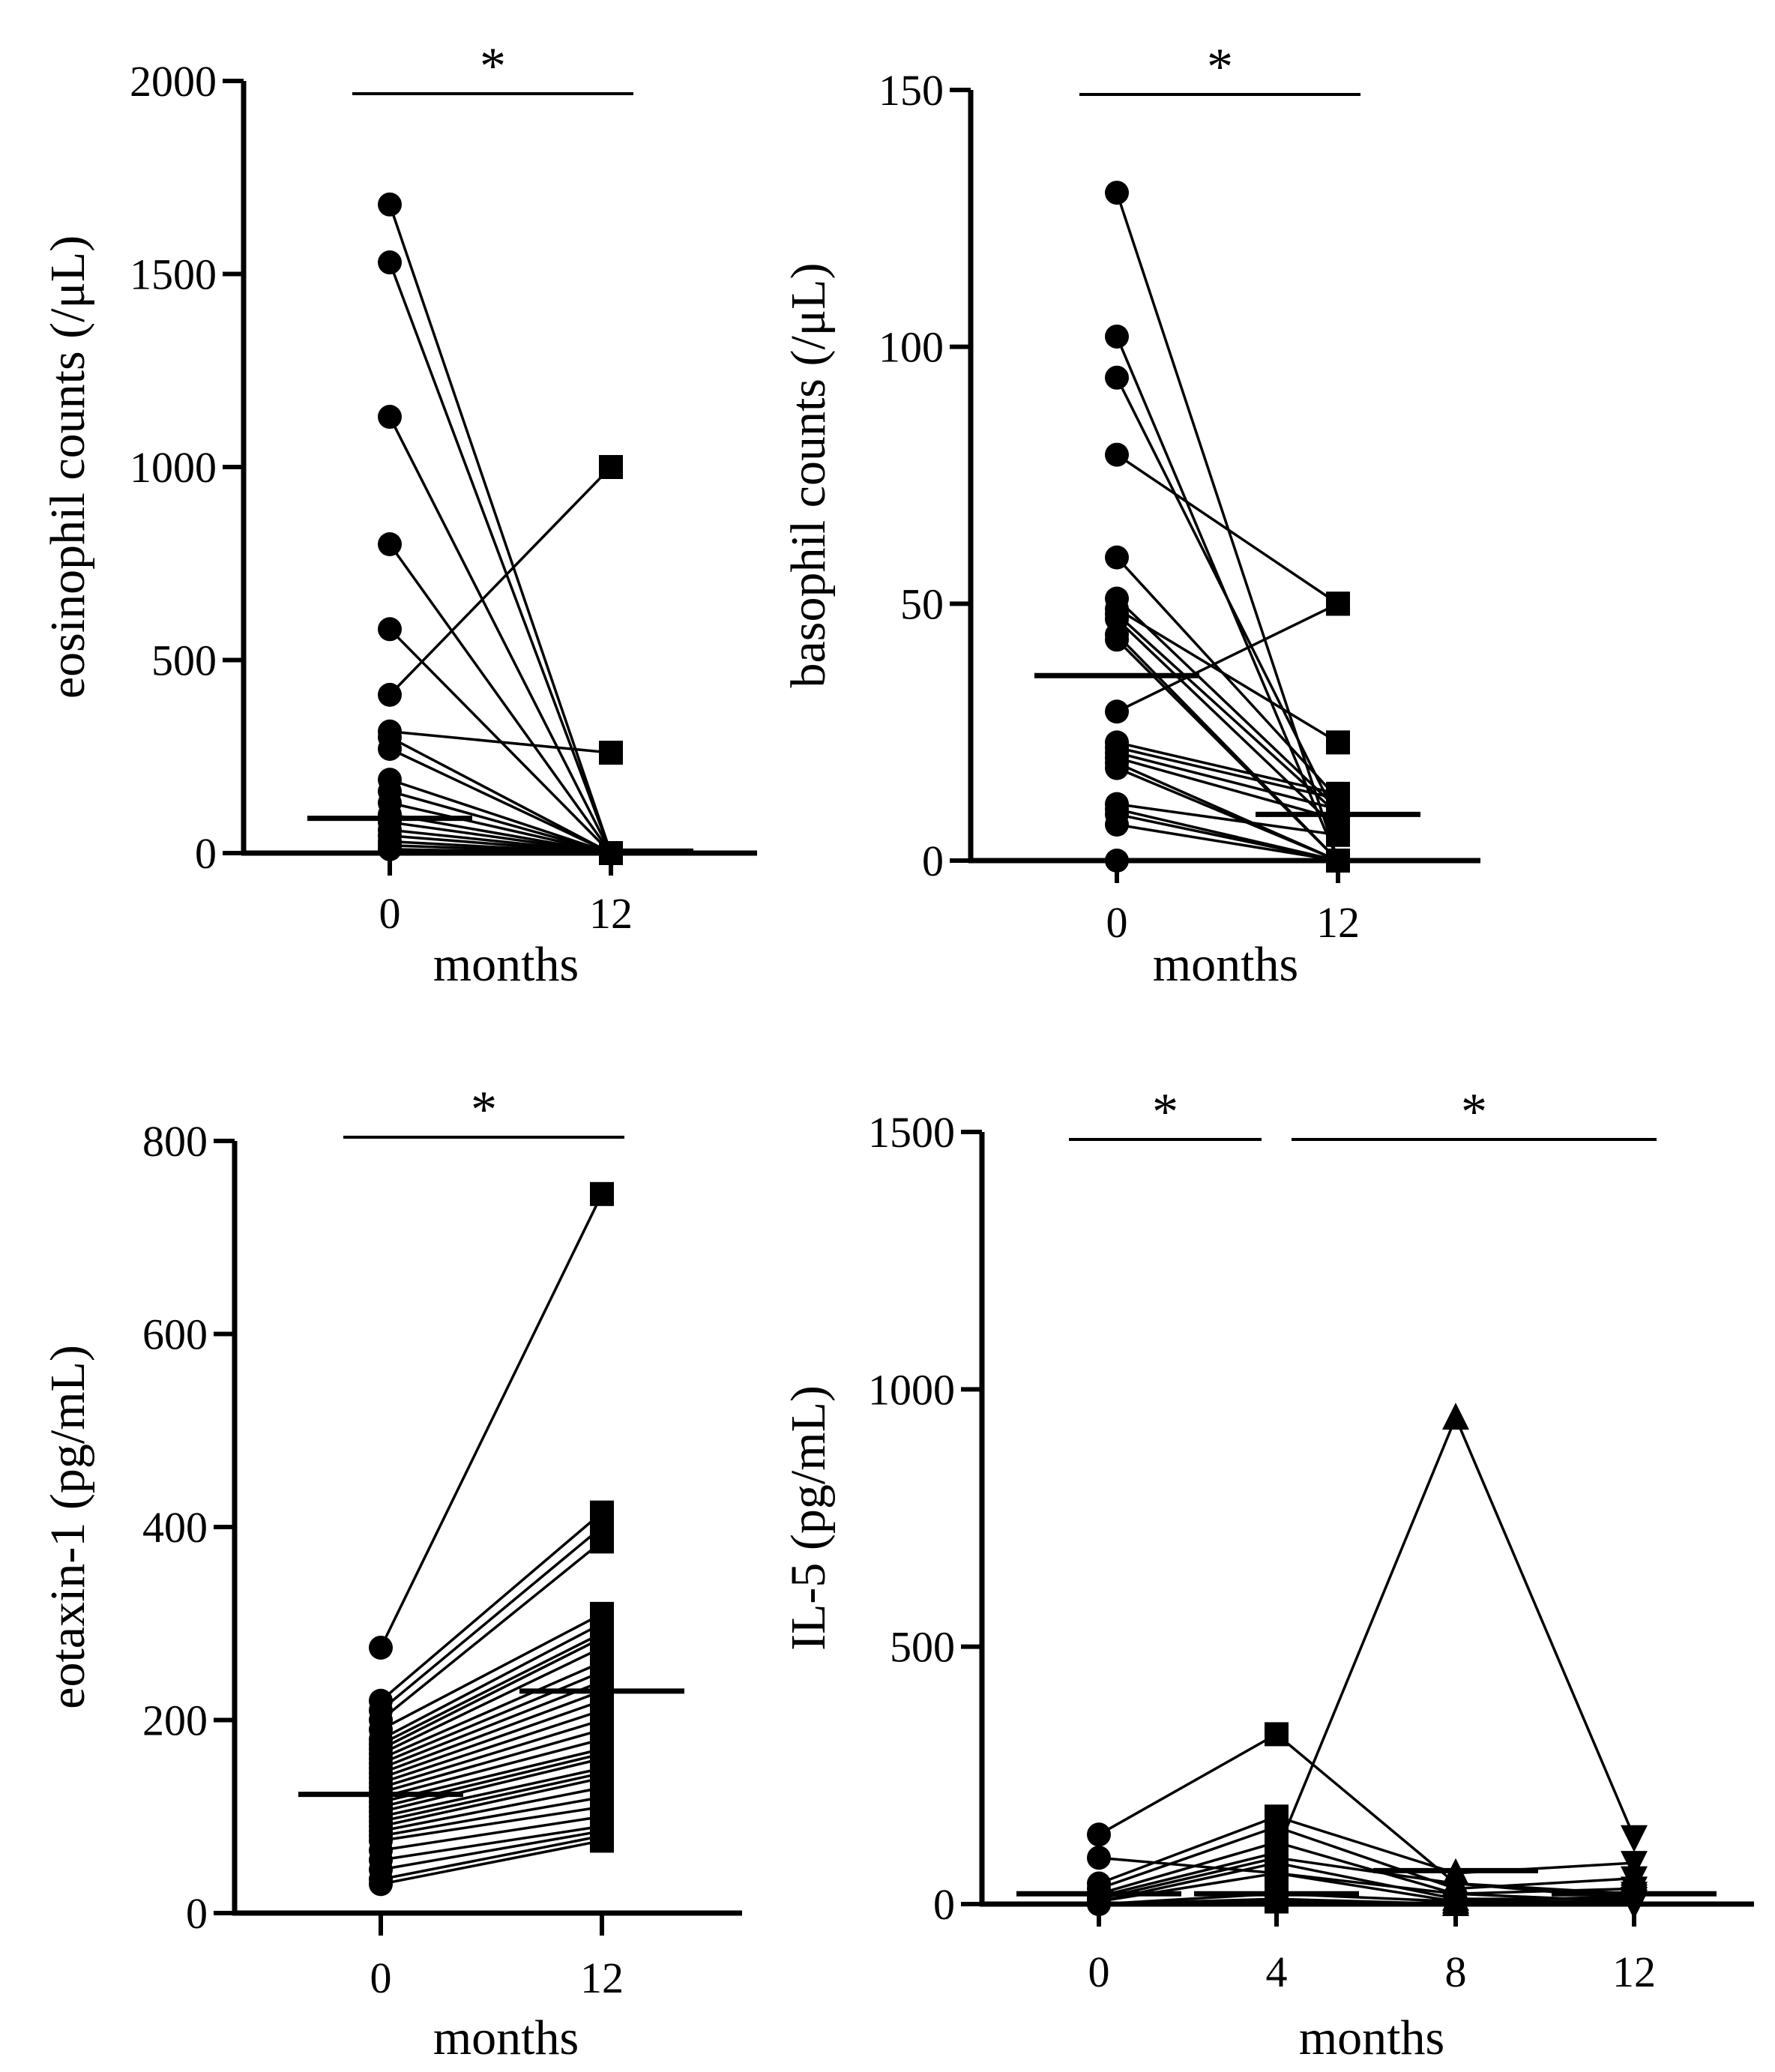 This screenshot has height=2072, width=1775. I want to click on y-tick-label: 500, so click(923, 1648).